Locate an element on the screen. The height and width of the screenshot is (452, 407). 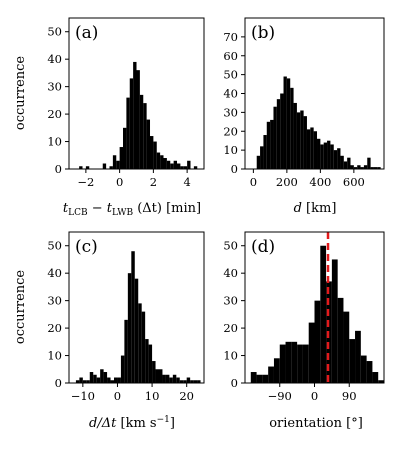
panel-b-xtick-label-2: 400 is located at coordinates (320, 182).